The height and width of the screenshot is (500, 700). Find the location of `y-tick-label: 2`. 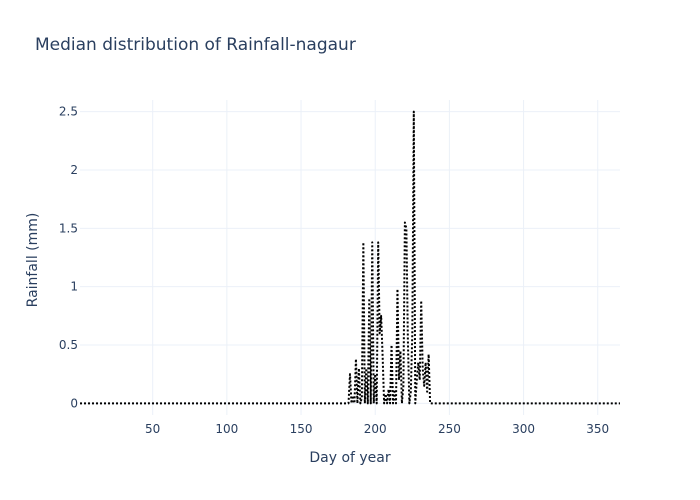

y-tick-label: 2 is located at coordinates (74, 170).